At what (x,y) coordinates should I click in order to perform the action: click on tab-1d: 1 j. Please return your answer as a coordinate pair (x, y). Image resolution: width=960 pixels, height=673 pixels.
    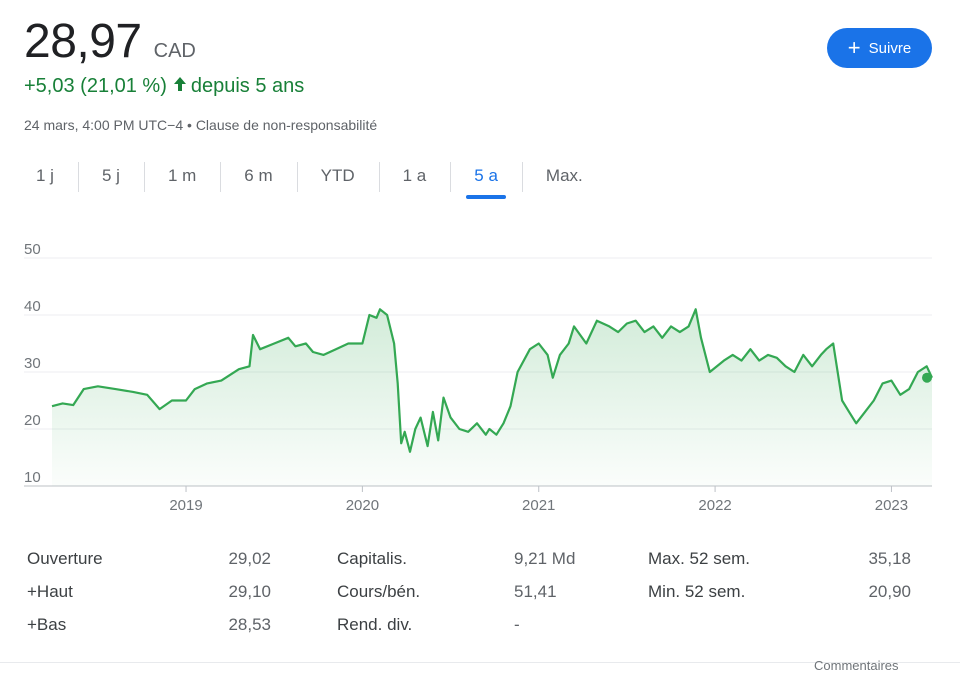
    Looking at the image, I should click on (45, 178).